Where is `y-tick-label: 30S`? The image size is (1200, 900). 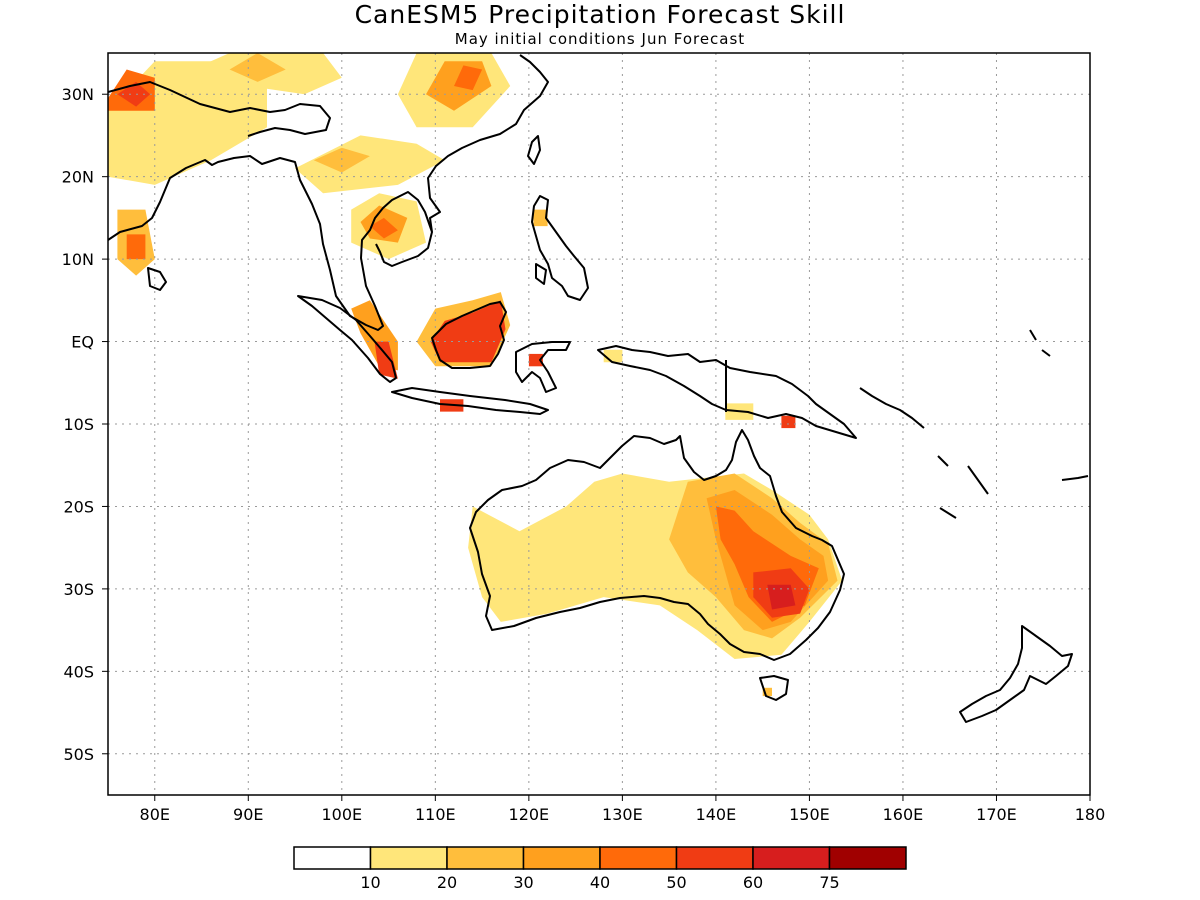 y-tick-label: 30S is located at coordinates (78, 589).